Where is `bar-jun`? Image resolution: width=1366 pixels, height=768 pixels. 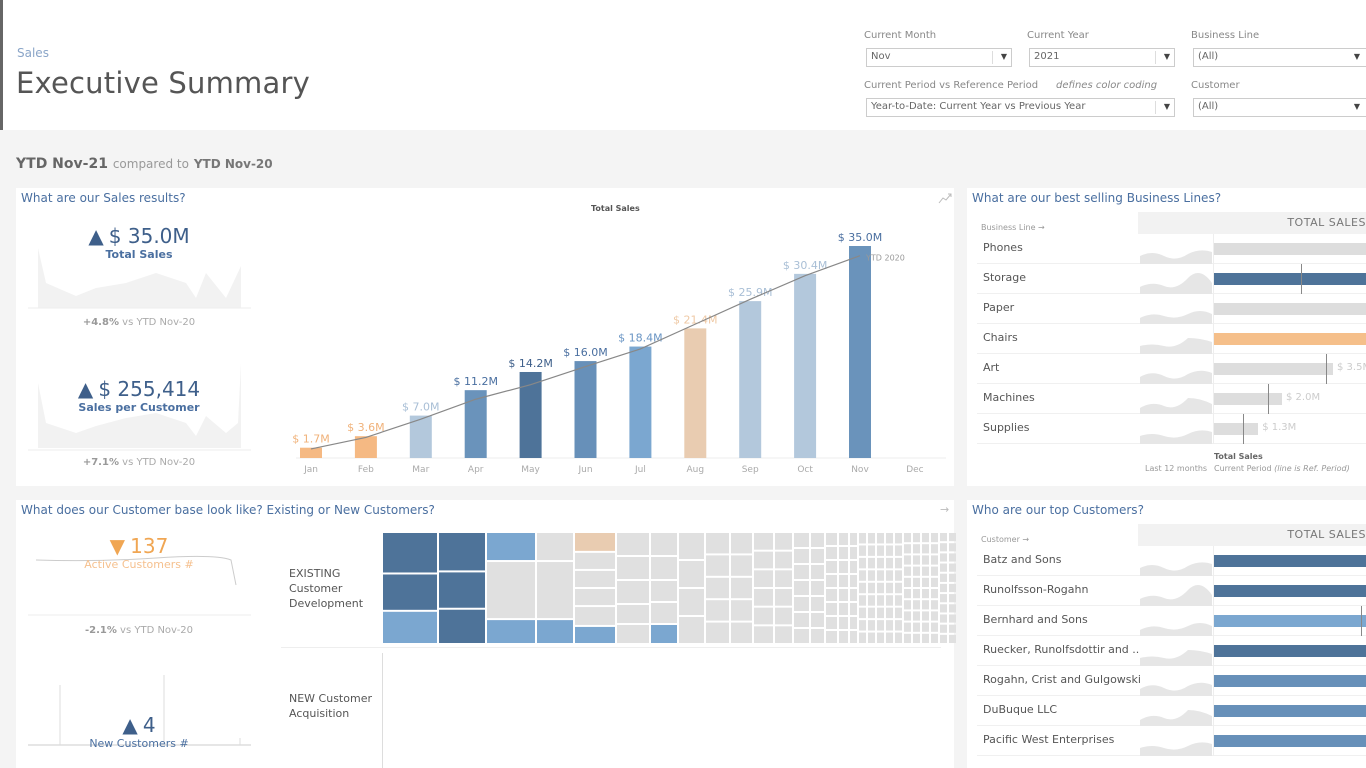 bar-jun is located at coordinates (585, 409).